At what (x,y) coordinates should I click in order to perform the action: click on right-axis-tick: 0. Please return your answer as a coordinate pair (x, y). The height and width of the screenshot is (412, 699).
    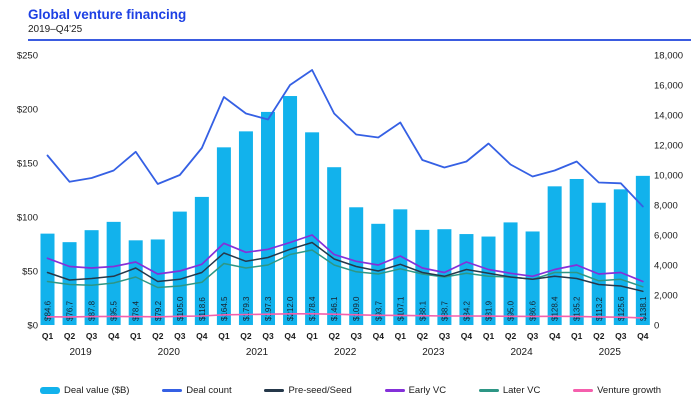
    Looking at the image, I should click on (656, 326).